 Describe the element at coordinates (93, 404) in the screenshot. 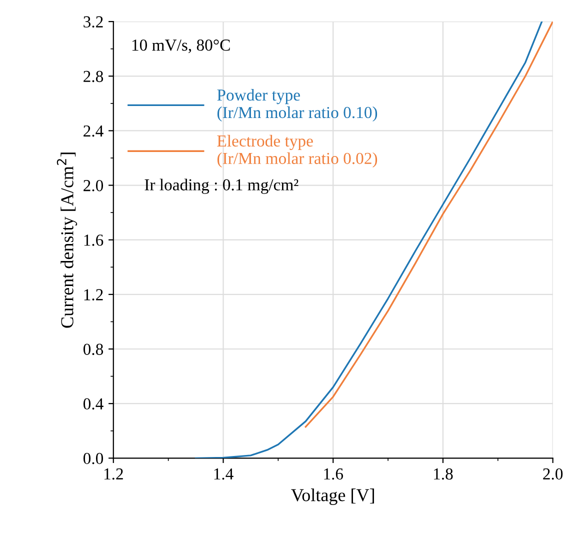

I see `y-tick-label: 0.4` at that location.